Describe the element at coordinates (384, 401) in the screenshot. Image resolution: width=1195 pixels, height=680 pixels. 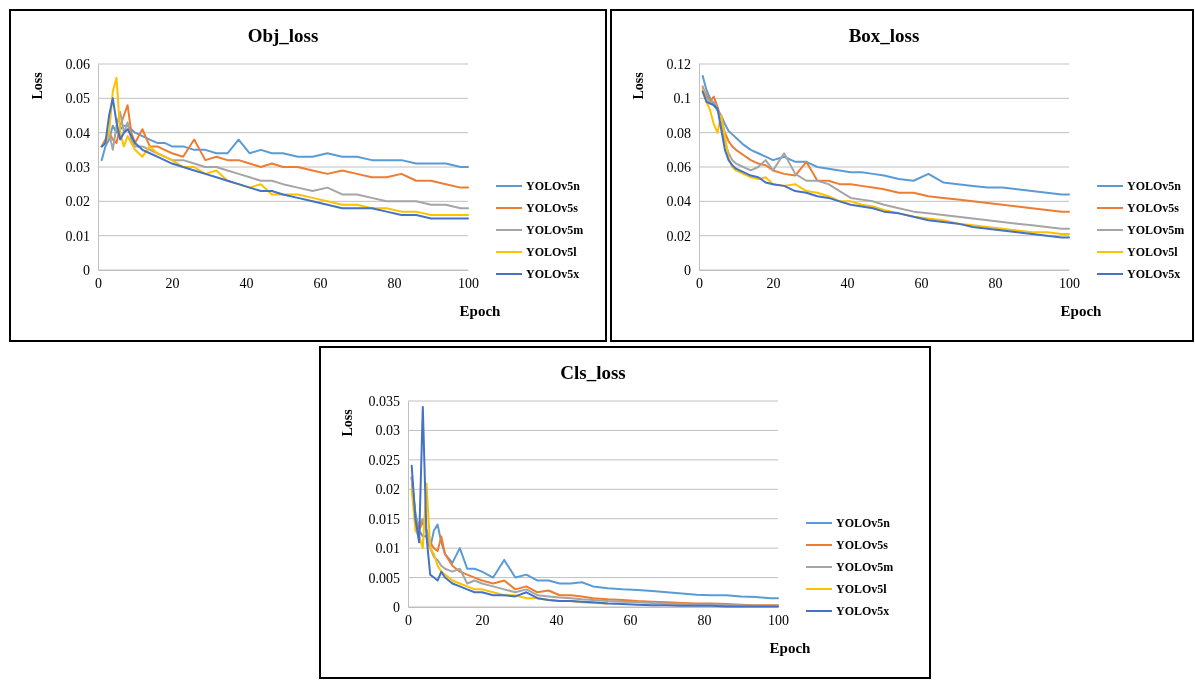
I see `y-tick-label: 0.035` at that location.